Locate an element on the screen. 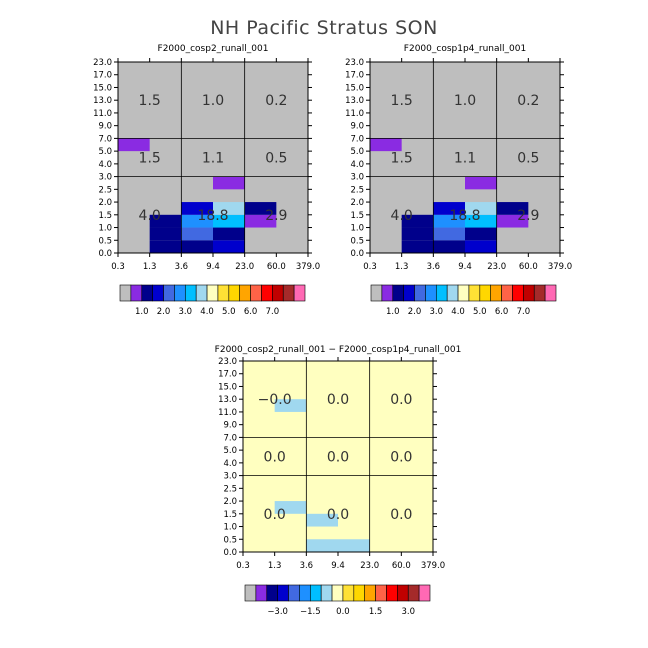 Image resolution: width=648 pixels, height=648 pixels. y-tick-label: 11.0 is located at coordinates (102, 114).